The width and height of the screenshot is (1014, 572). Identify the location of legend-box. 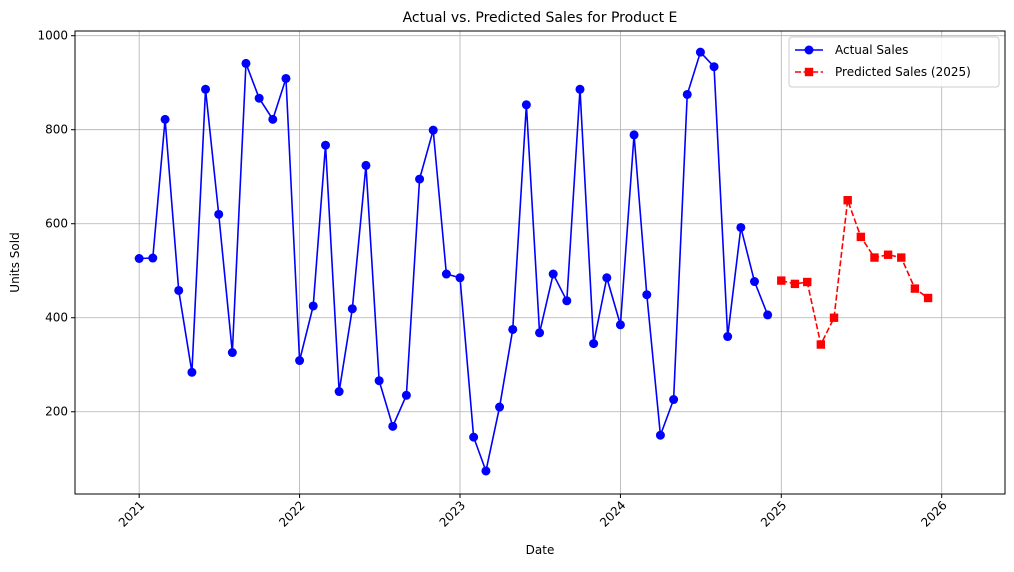
(894, 62).